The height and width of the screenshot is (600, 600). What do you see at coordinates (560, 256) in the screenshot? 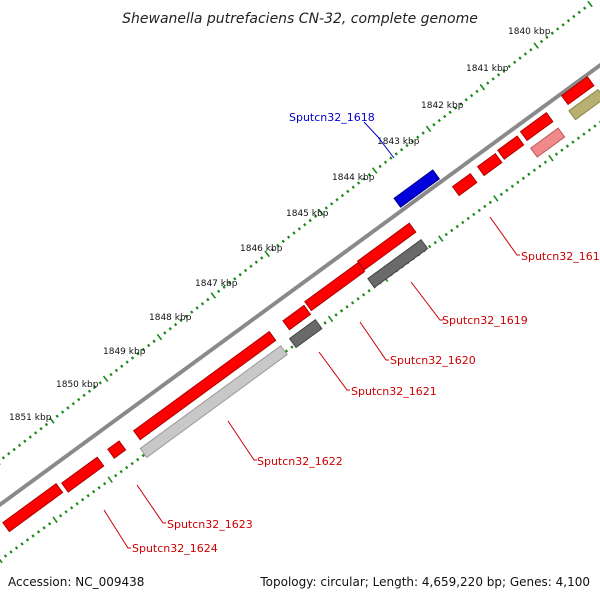
I see `gene-label-sputcn32-1617: Sputcn32_1617` at bounding box center [560, 256].